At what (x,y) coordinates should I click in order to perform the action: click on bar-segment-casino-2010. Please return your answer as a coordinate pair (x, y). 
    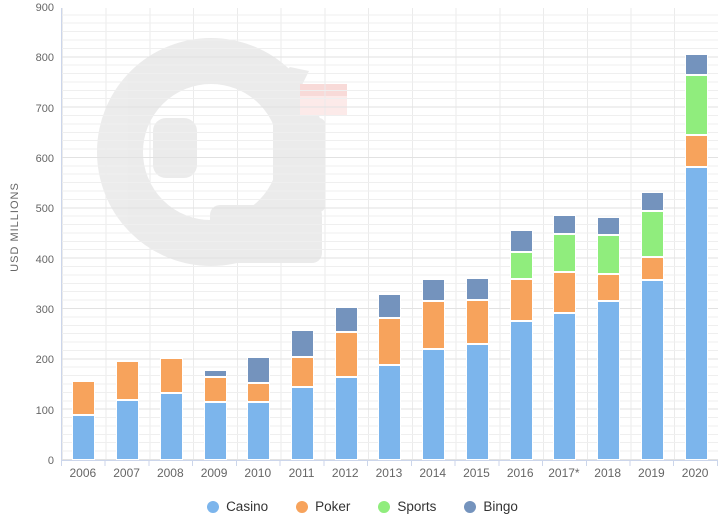
    Looking at the image, I should click on (259, 431).